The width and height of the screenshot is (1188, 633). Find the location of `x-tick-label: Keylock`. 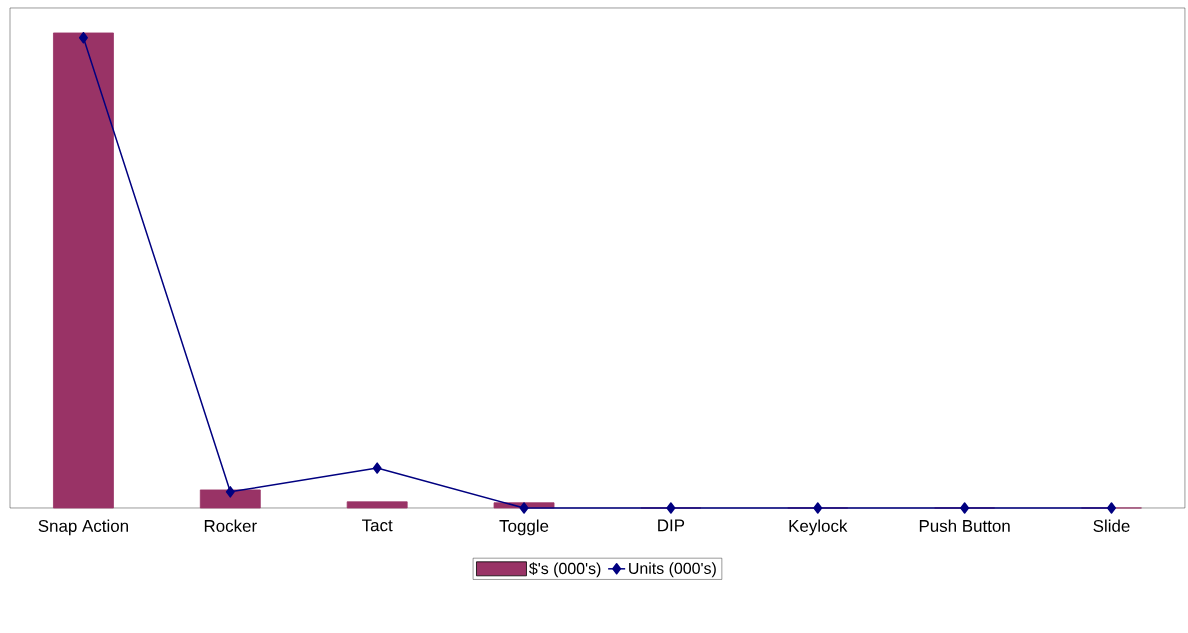

x-tick-label: Keylock is located at coordinates (818, 527).